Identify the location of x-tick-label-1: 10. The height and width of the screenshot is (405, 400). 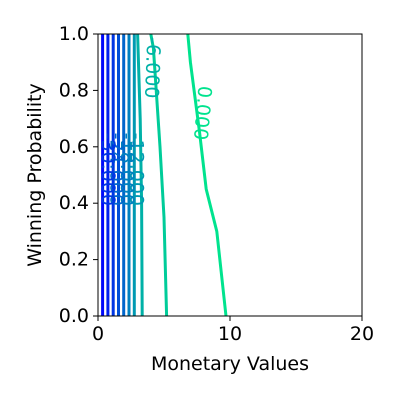
(230, 334).